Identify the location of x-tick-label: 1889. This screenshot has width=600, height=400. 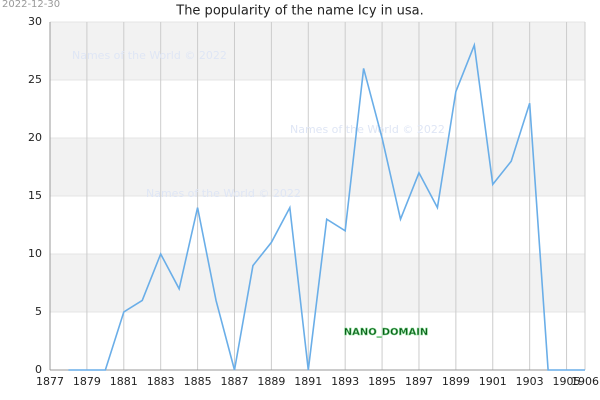
(271, 381).